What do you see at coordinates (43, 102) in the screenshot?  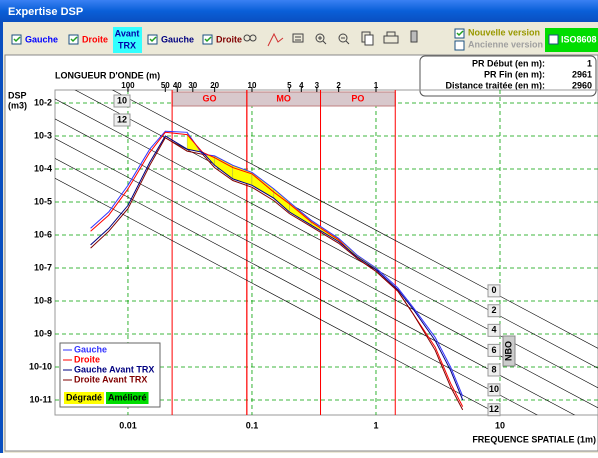 I see `y-tick-label: 10-2` at bounding box center [43, 102].